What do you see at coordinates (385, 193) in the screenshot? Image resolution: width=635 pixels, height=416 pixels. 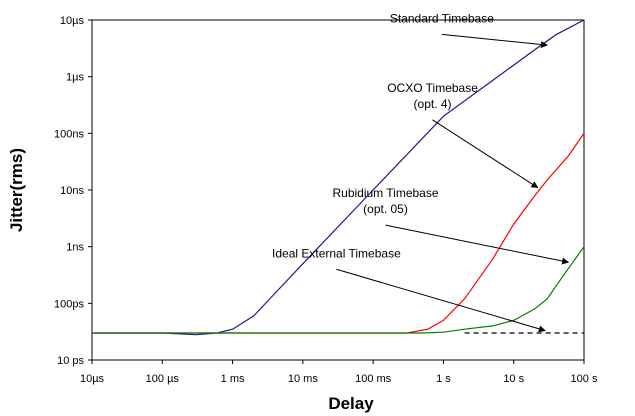 I see `annotation-label: Rubidium Timebase` at bounding box center [385, 193].